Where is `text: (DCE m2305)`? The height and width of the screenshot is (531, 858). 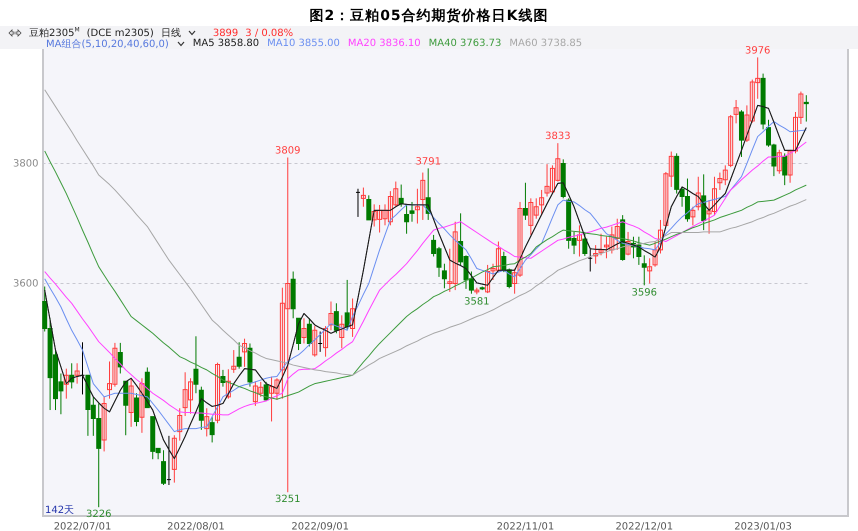 text: (DCE m2305) is located at coordinates (120, 33).